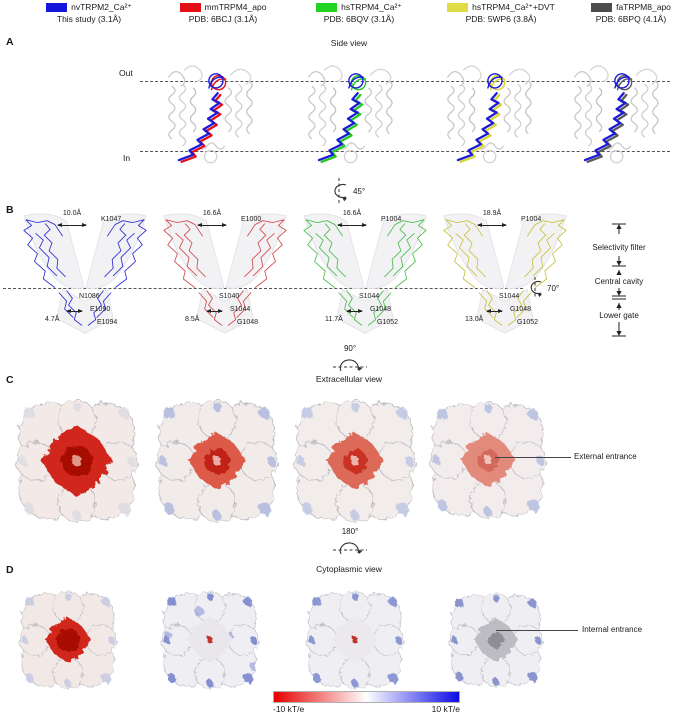  I want to click on pore-structure-hstrpm4: 16.6Å P1004 S1044 G1048 G1052 11.7Å, so click(365, 275).